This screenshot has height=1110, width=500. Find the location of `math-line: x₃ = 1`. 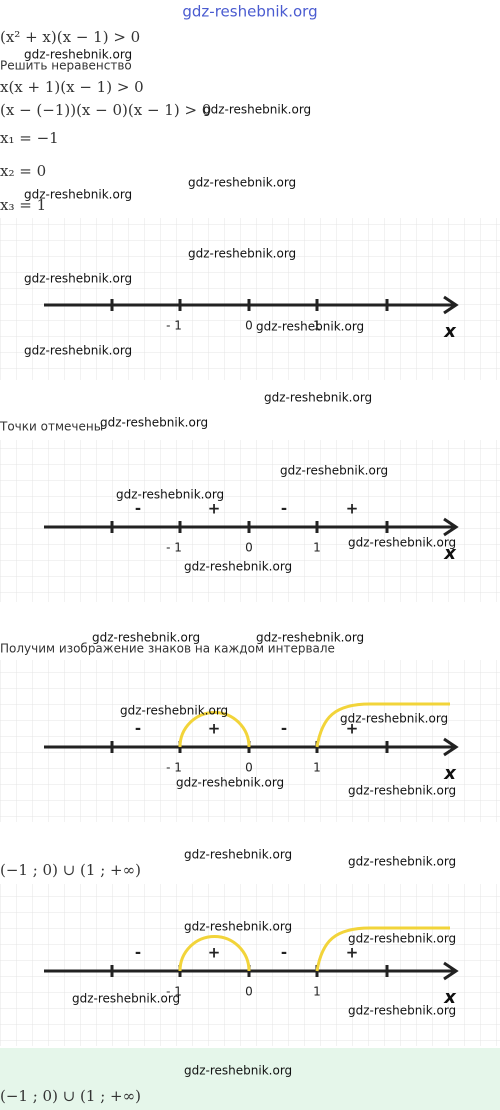

math-line: x₃ = 1 is located at coordinates (23, 205).